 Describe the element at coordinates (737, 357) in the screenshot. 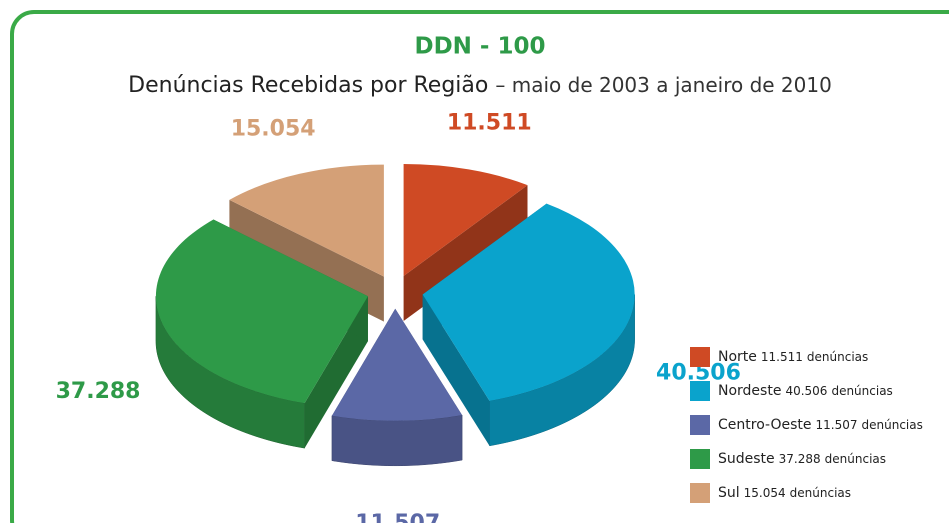

I see `legend-category: Norte` at that location.